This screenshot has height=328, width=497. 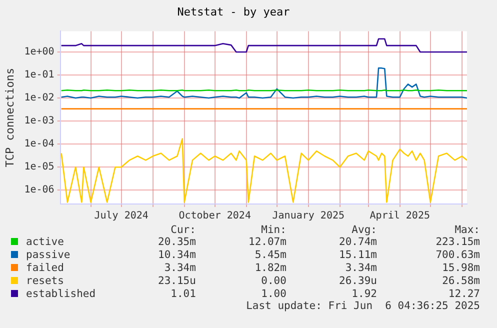 I want to click on text: 700.63m, so click(x=457, y=255).